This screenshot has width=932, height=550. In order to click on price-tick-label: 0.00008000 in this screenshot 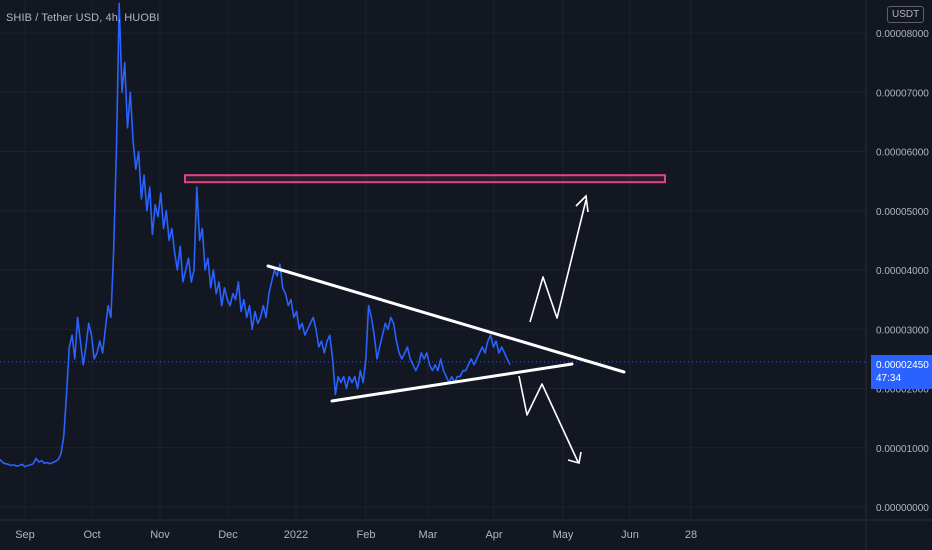, I will do `click(902, 34)`.